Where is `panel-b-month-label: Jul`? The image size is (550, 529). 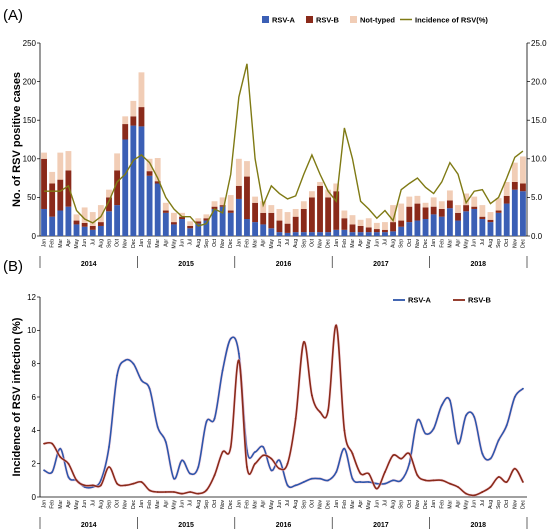 panel-b-month-label: Jul is located at coordinates (385, 503).